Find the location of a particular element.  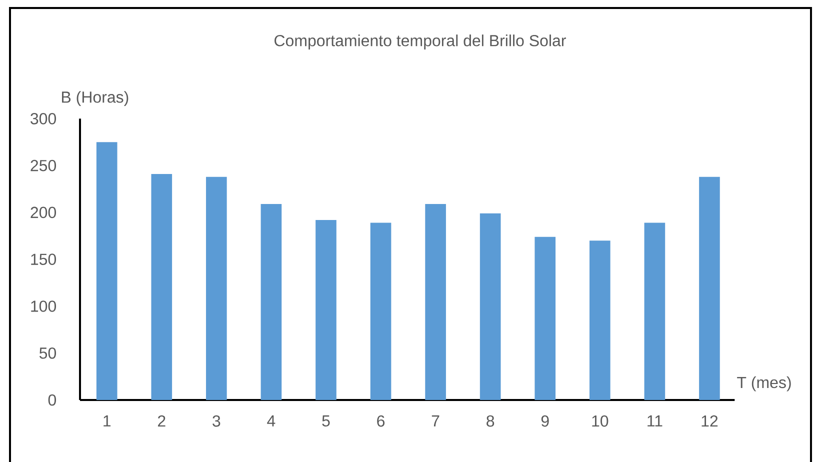

x-tick-label: 9 is located at coordinates (545, 421).